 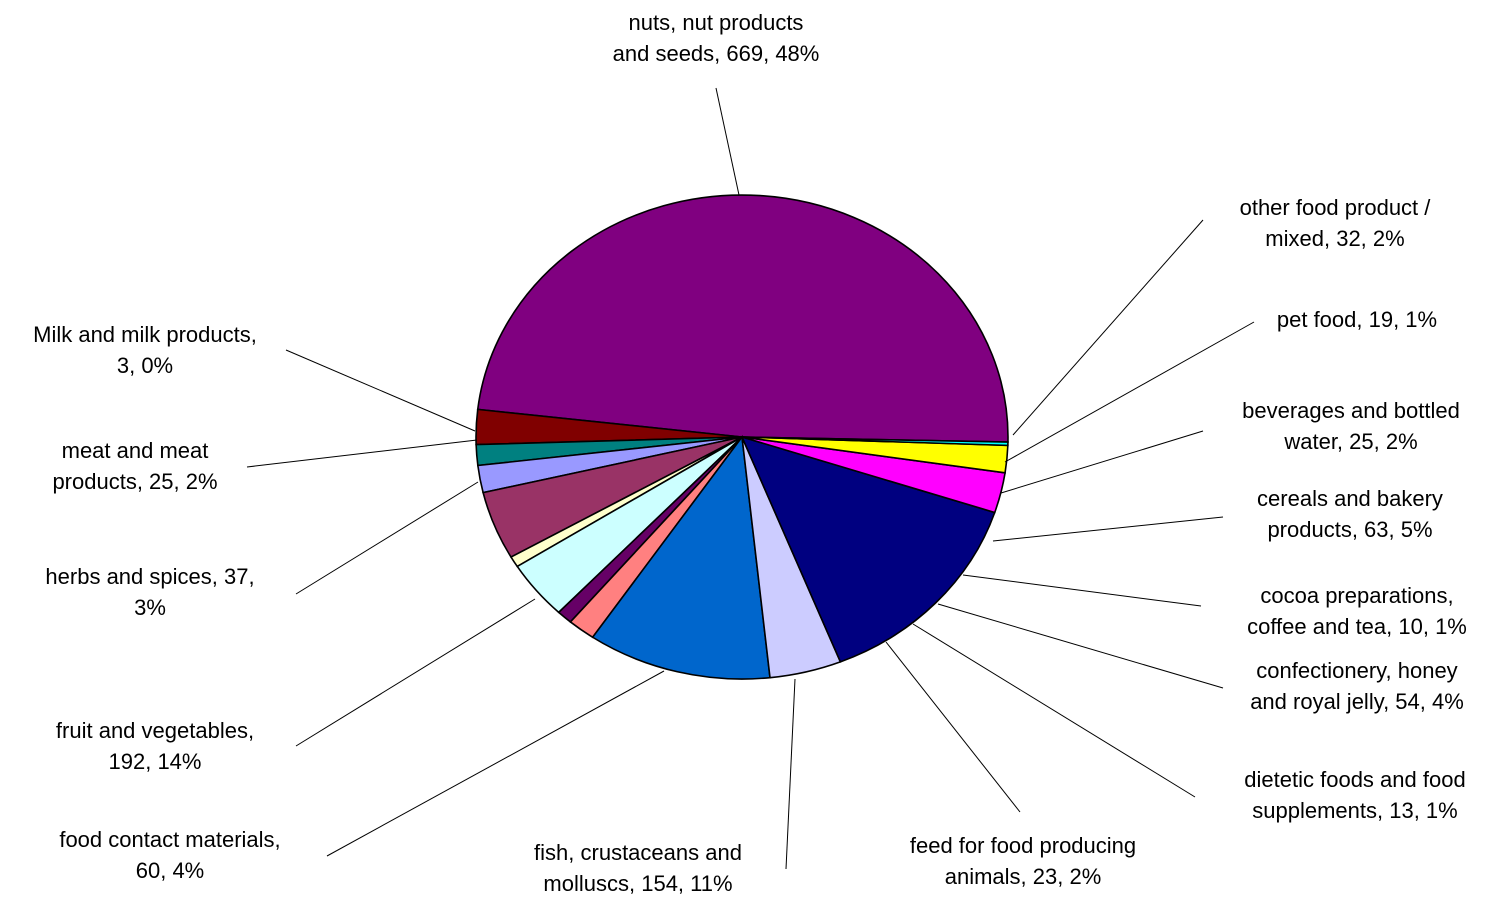 What do you see at coordinates (155, 730) in the screenshot?
I see `slice-label-11-line-0: fruit and vegetables,` at bounding box center [155, 730].